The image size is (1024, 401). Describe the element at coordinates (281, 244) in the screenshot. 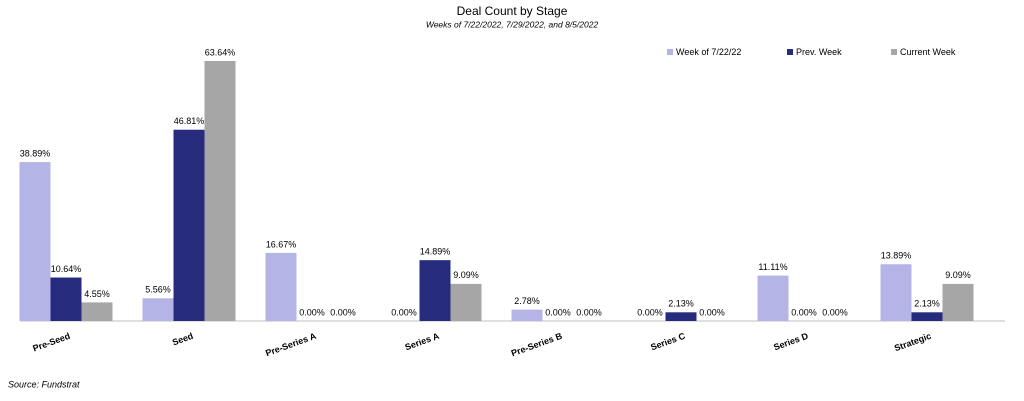

I see `data-label: 16.67%` at that location.